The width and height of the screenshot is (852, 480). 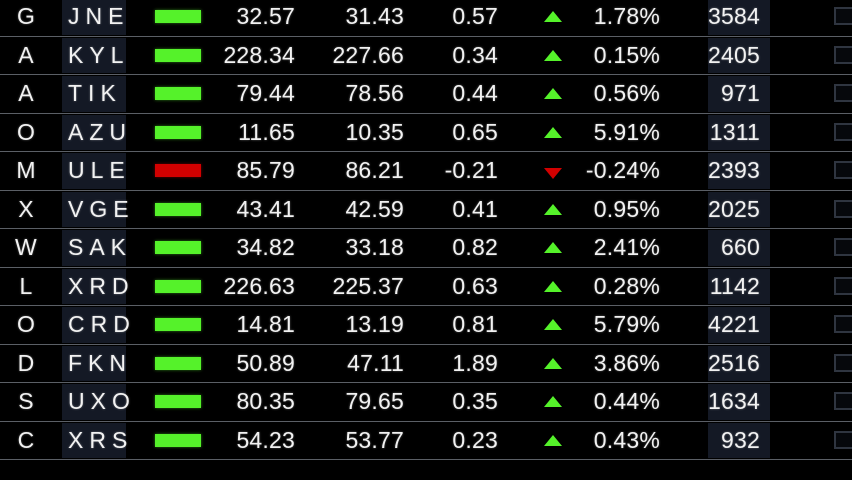 I want to click on previous-price: 78.56, so click(x=374, y=93).